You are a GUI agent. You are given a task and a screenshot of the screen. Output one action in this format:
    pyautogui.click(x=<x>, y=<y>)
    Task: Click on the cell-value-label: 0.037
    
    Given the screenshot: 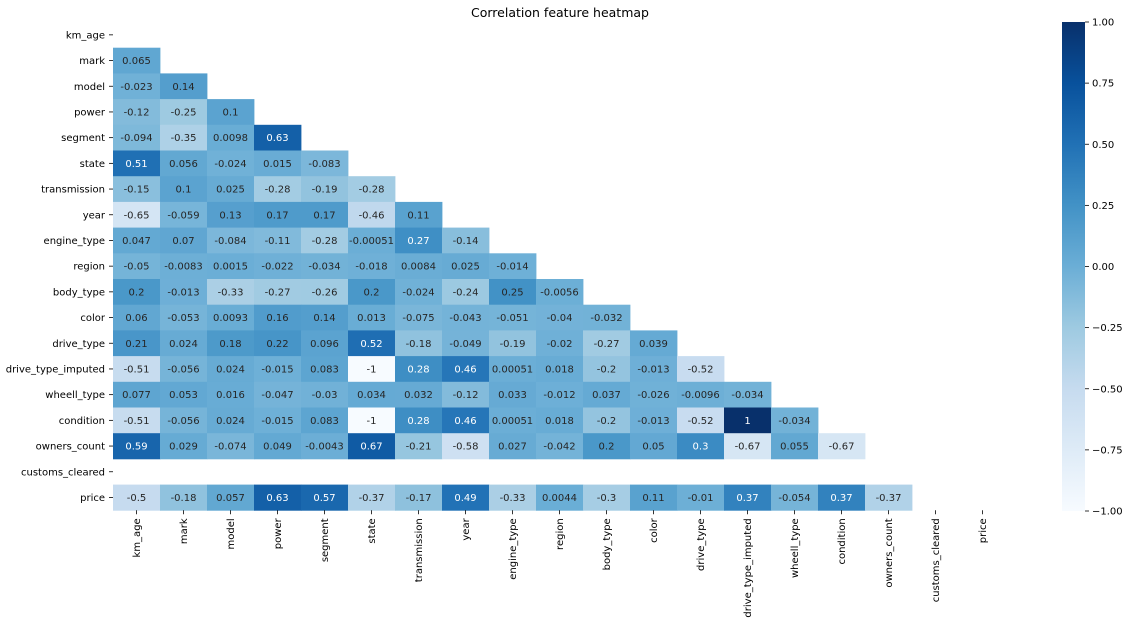 What is the action you would take?
    pyautogui.click(x=606, y=395)
    